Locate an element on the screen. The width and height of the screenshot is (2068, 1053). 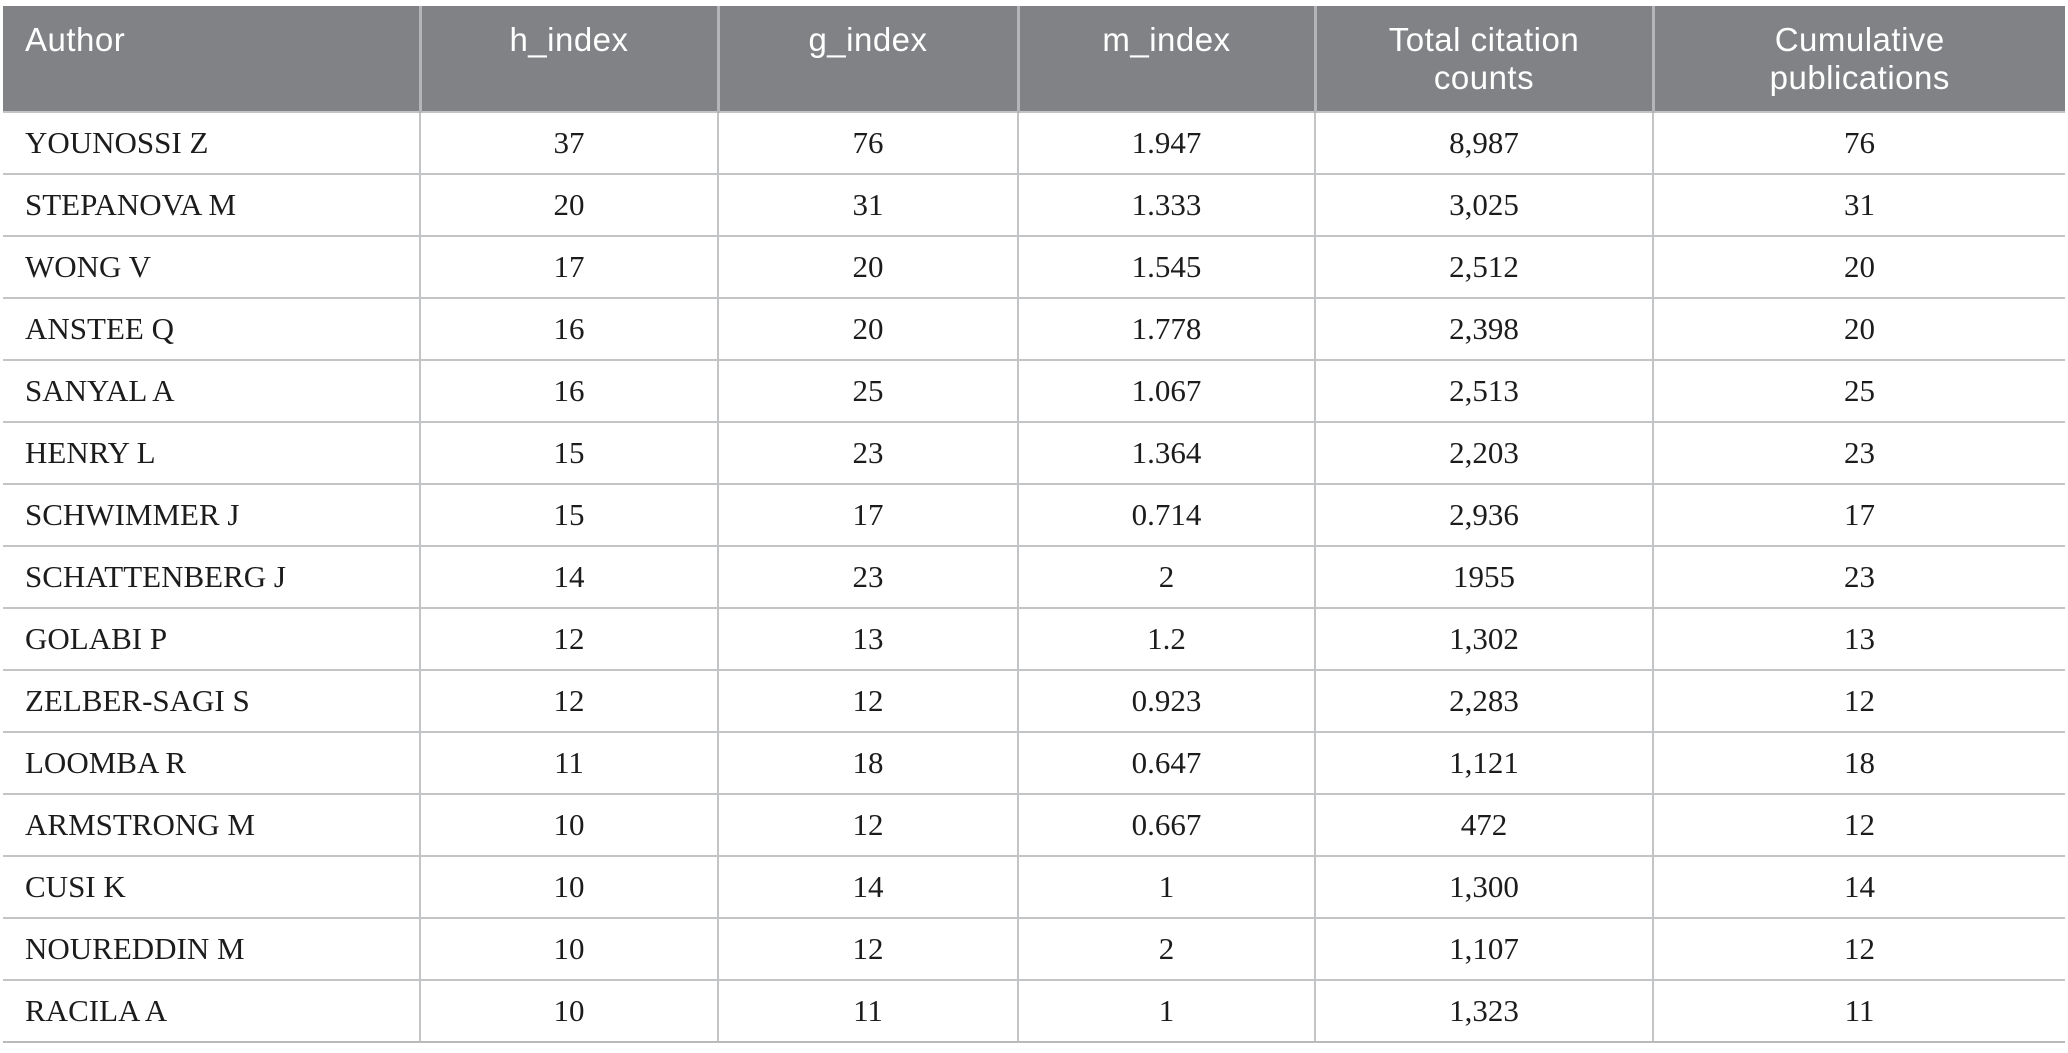
table-row: RACILA A 10 11 1 1,323 11 is located at coordinates (1034, 1011).